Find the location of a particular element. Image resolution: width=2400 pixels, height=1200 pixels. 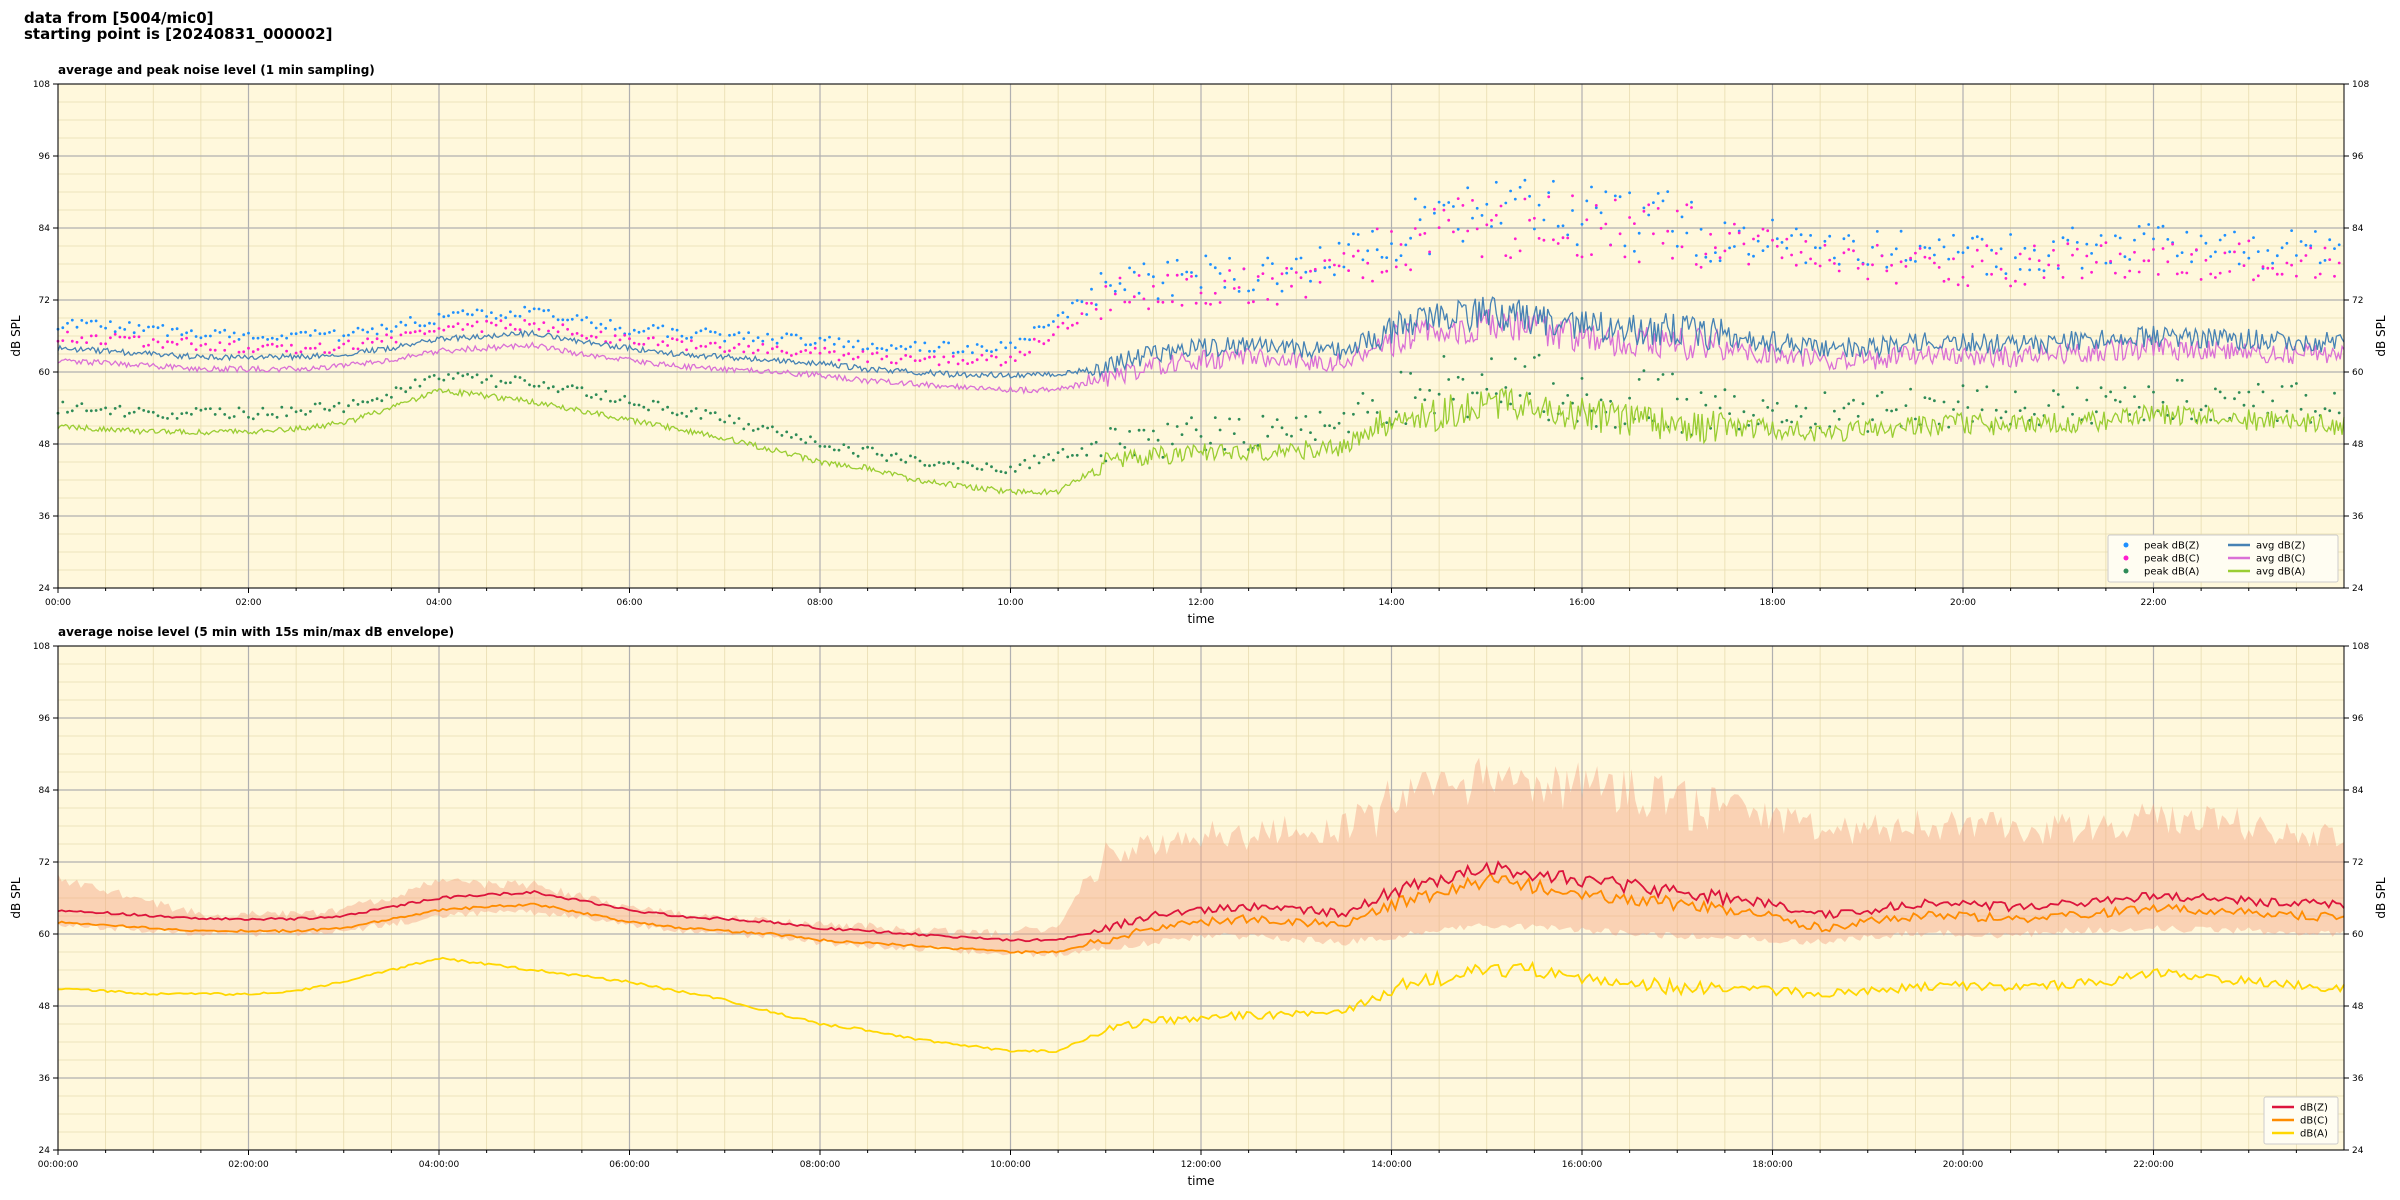

top-y-tick-label: 48 is located at coordinates (2358, 445).